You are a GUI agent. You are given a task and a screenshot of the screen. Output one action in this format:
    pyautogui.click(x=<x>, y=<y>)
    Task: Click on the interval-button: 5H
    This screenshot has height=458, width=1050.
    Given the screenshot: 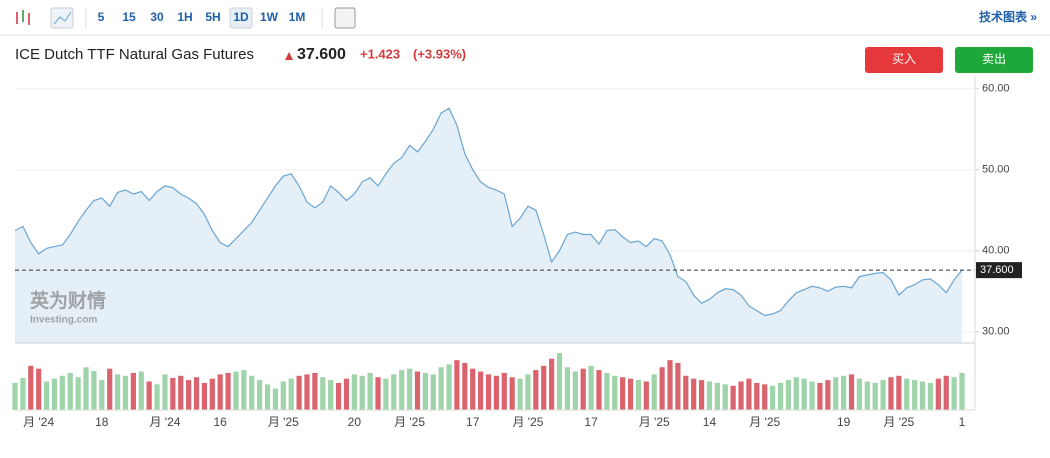 What is the action you would take?
    pyautogui.click(x=212, y=17)
    